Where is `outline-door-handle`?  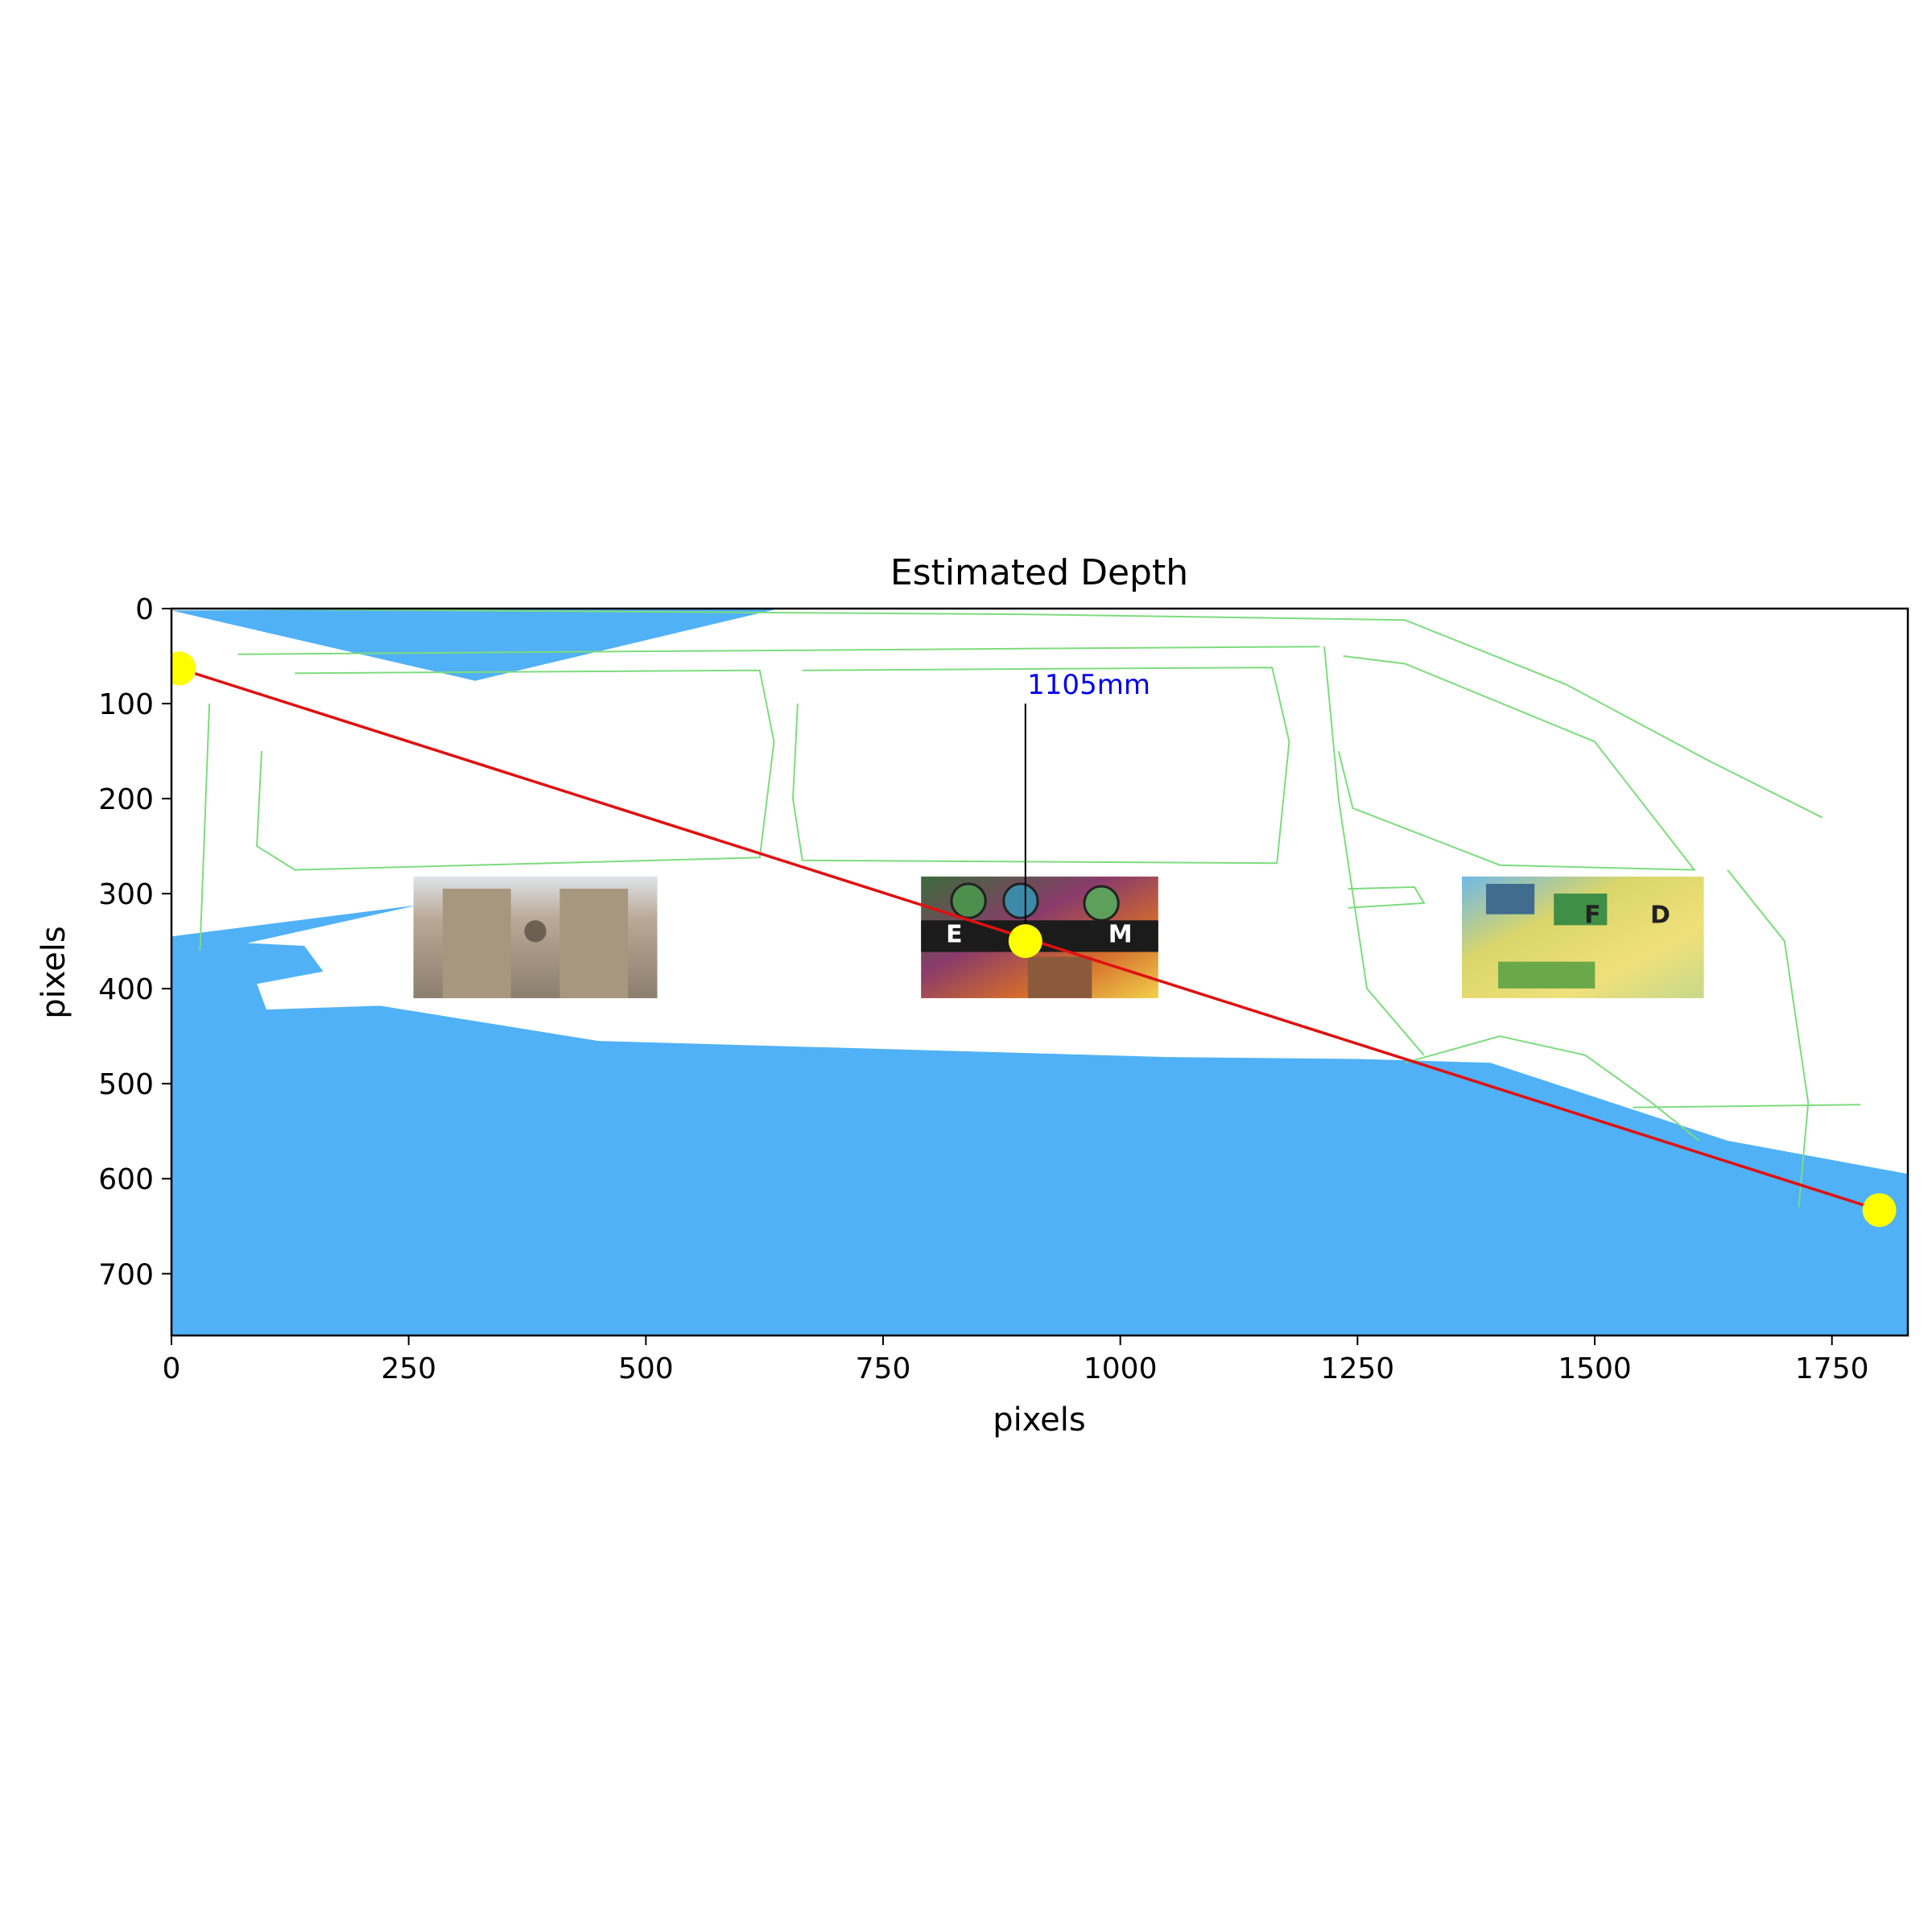
outline-door-handle is located at coordinates (1387, 897).